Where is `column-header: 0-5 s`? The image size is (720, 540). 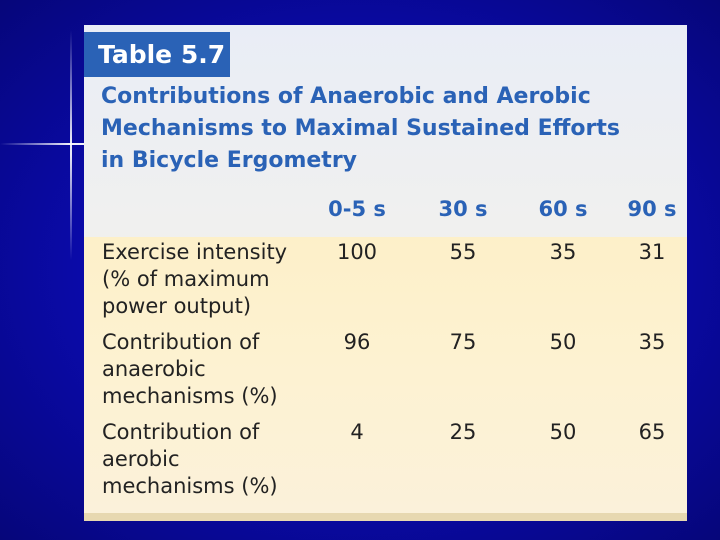 column-header: 0-5 s is located at coordinates (357, 209).